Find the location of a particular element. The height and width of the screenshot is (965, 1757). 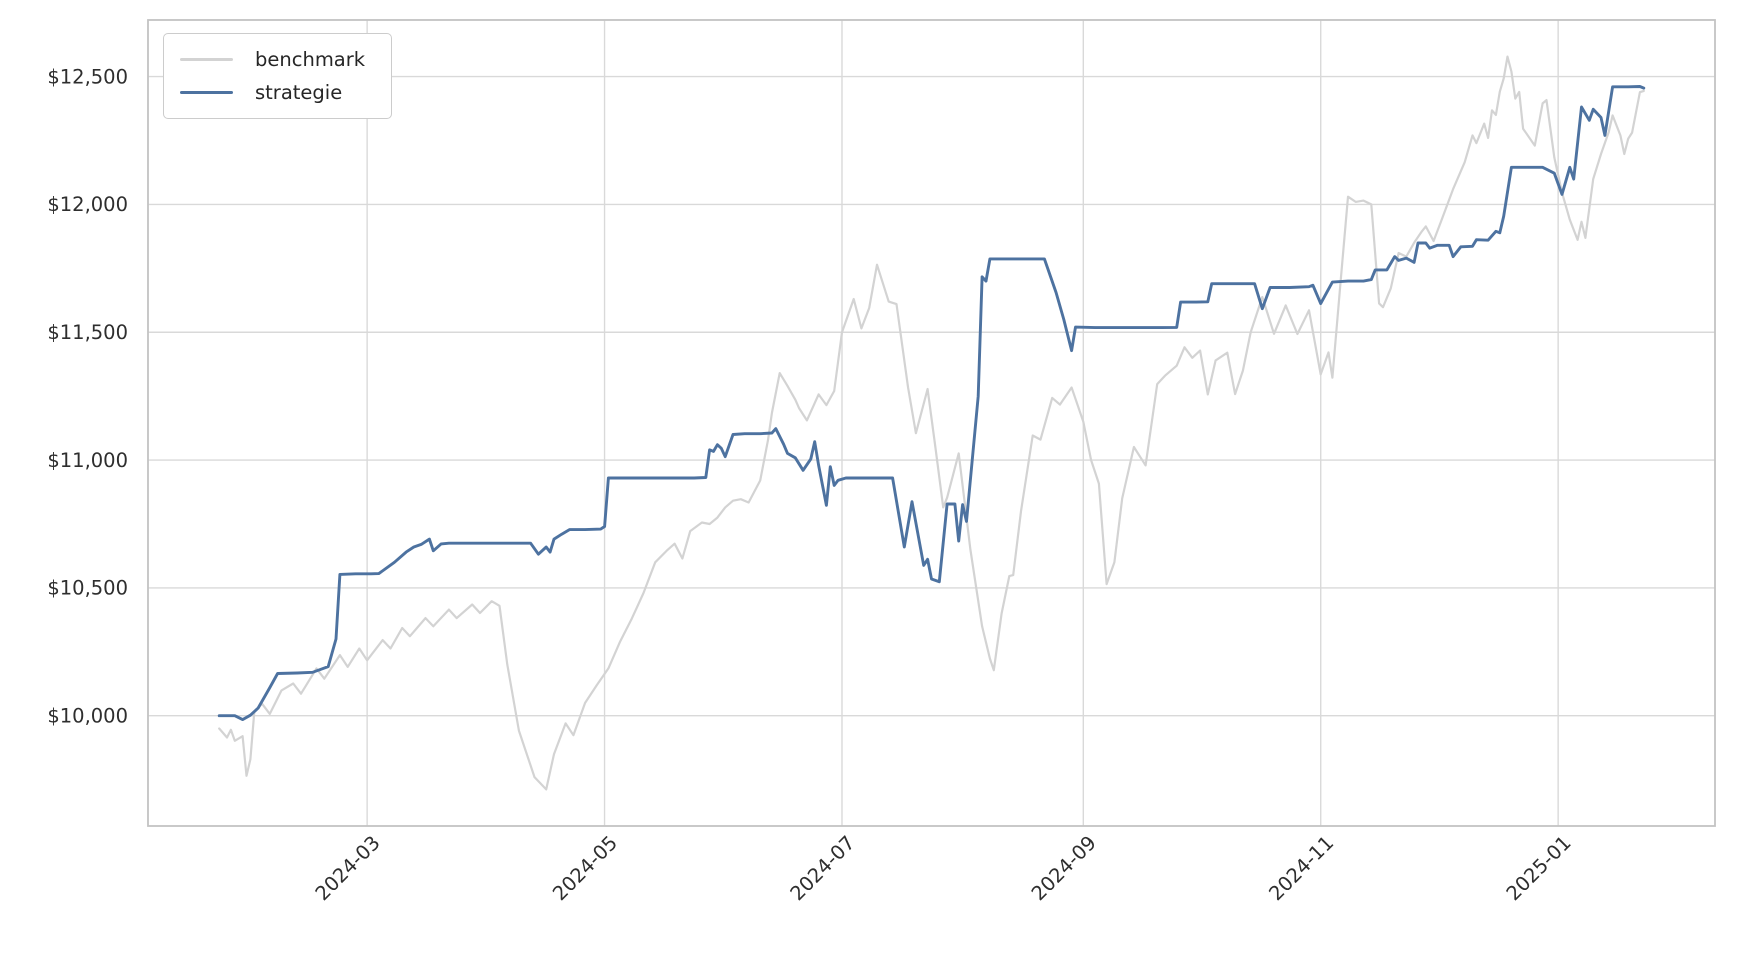

y-tick-label: $12,000 is located at coordinates (87, 204).